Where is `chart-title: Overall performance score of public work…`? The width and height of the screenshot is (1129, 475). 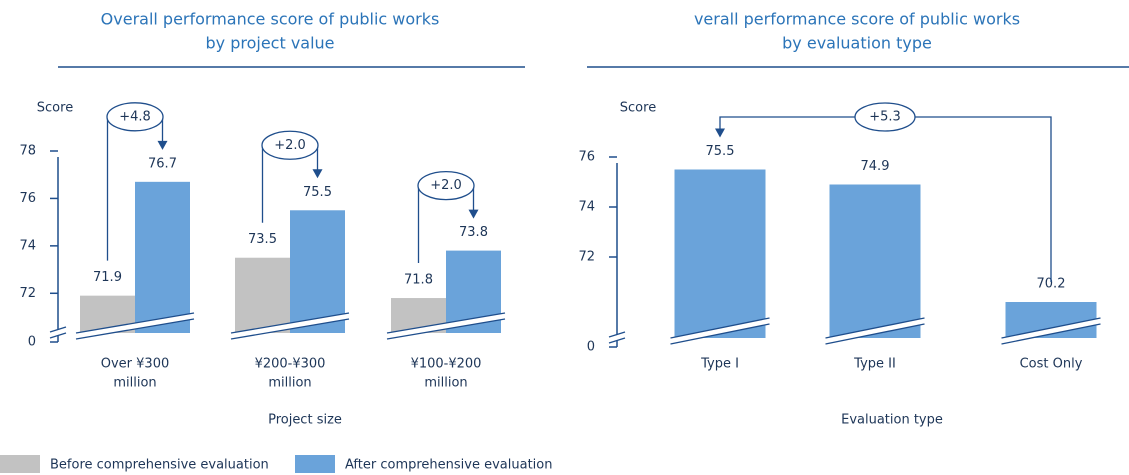
chart-title: Overall performance score of public work… is located at coordinates (270, 19).